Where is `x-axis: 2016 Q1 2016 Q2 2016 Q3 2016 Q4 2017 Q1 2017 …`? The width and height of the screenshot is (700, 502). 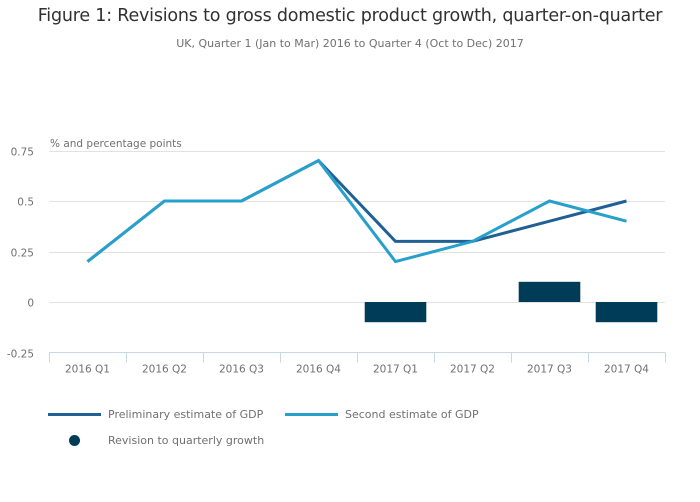 x-axis: 2016 Q1 2016 Q2 2016 Q3 2016 Q4 2017 Q1 2017 … is located at coordinates (357, 364).